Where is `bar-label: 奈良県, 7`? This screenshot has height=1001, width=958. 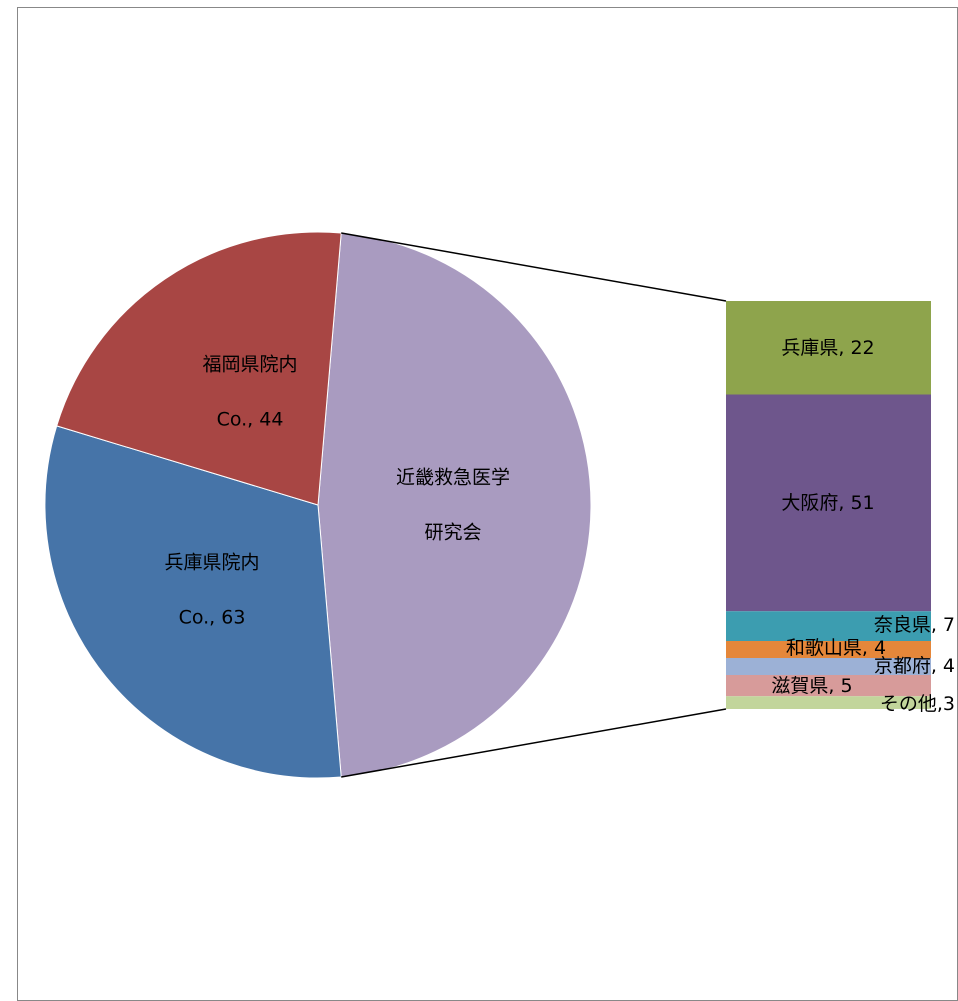
bar-label: 奈良県, 7 is located at coordinates (914, 625).